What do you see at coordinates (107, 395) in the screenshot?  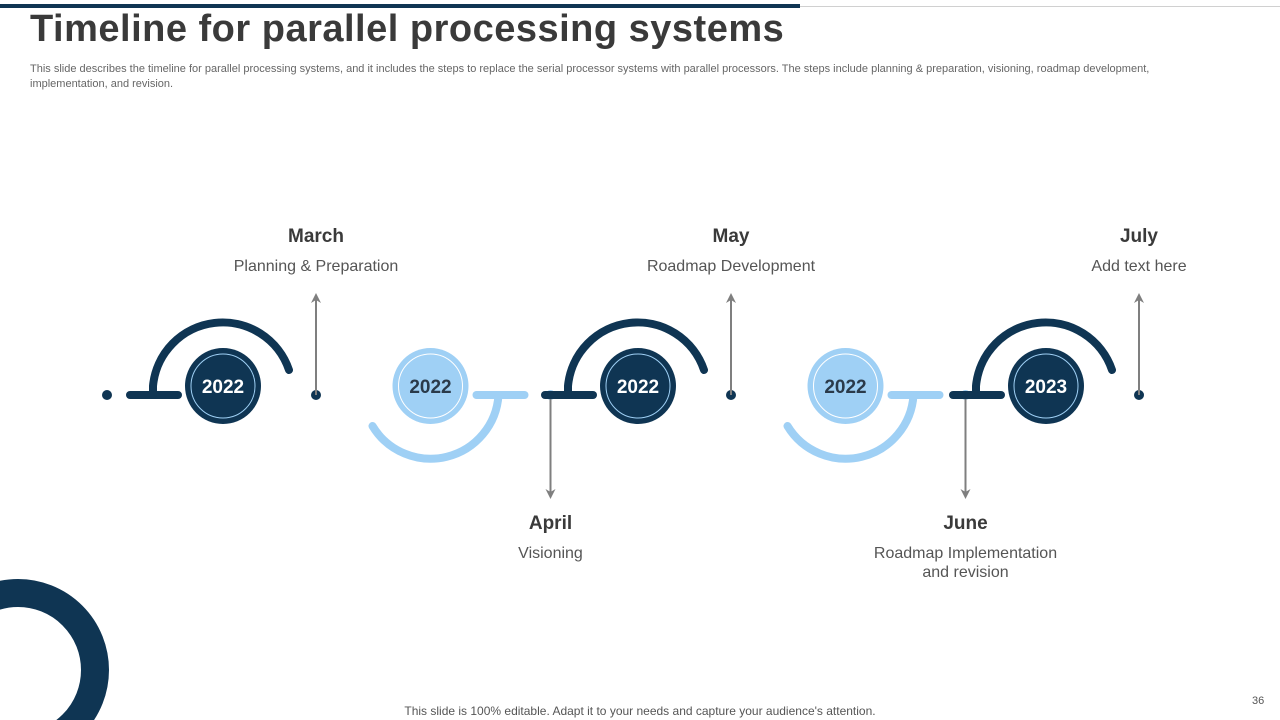 I see `timeline-dot` at bounding box center [107, 395].